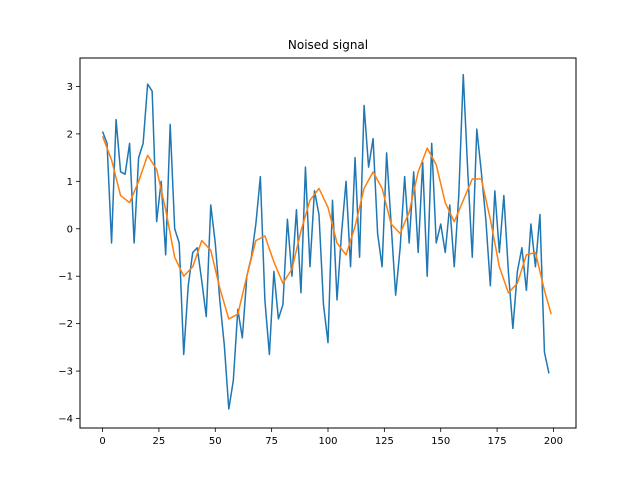 The height and width of the screenshot is (480, 640). Describe the element at coordinates (102, 441) in the screenshot. I see `x-tick-label: 0` at that location.